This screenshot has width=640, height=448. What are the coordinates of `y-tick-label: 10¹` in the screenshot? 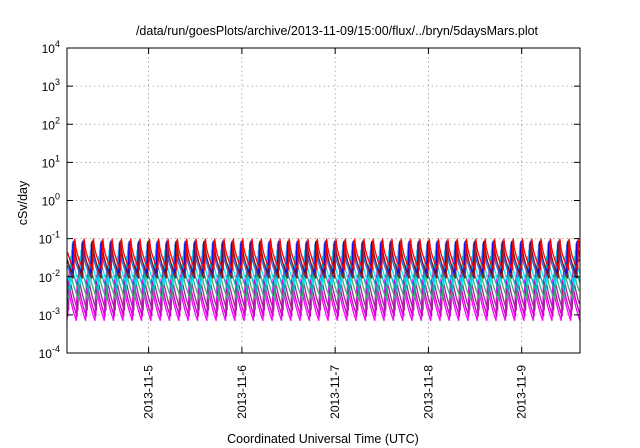 It's located at (51, 161).